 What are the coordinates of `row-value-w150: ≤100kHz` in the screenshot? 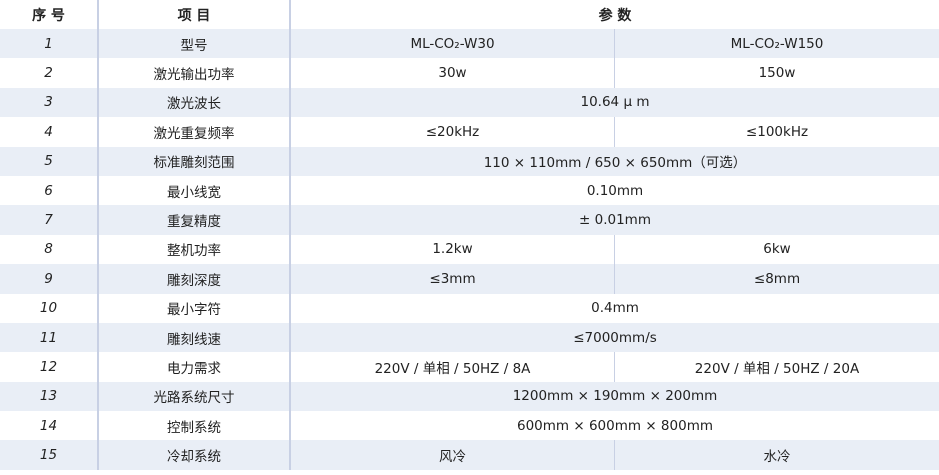 It's located at (777, 131).